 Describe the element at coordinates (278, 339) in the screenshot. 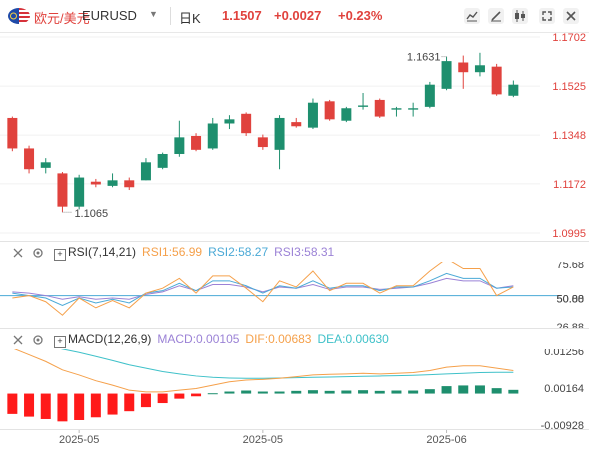

I see `dif-value: DIF:0.00683` at that location.